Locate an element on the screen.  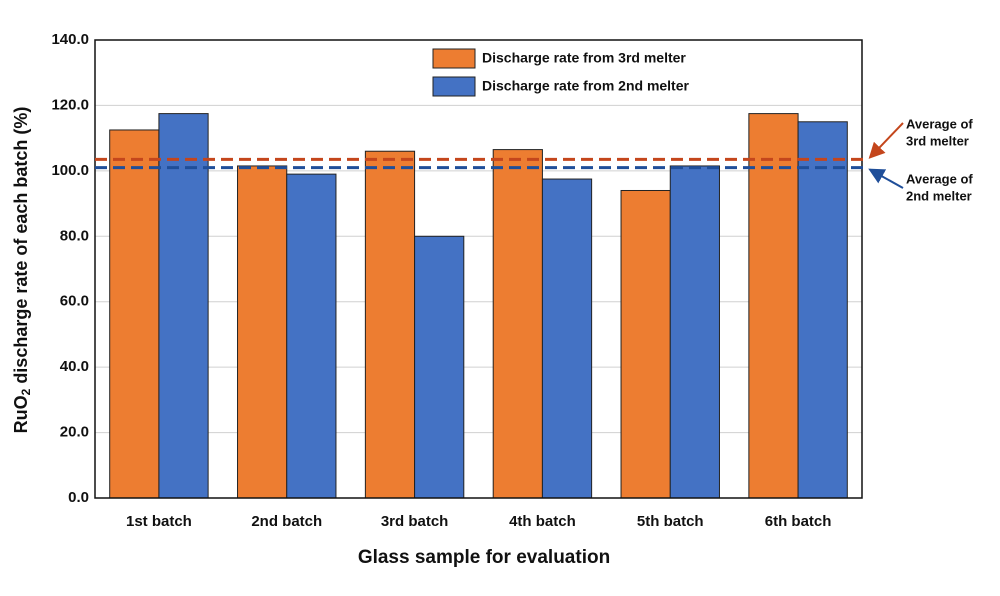
x-tick-label: 6th batch is located at coordinates (798, 521).